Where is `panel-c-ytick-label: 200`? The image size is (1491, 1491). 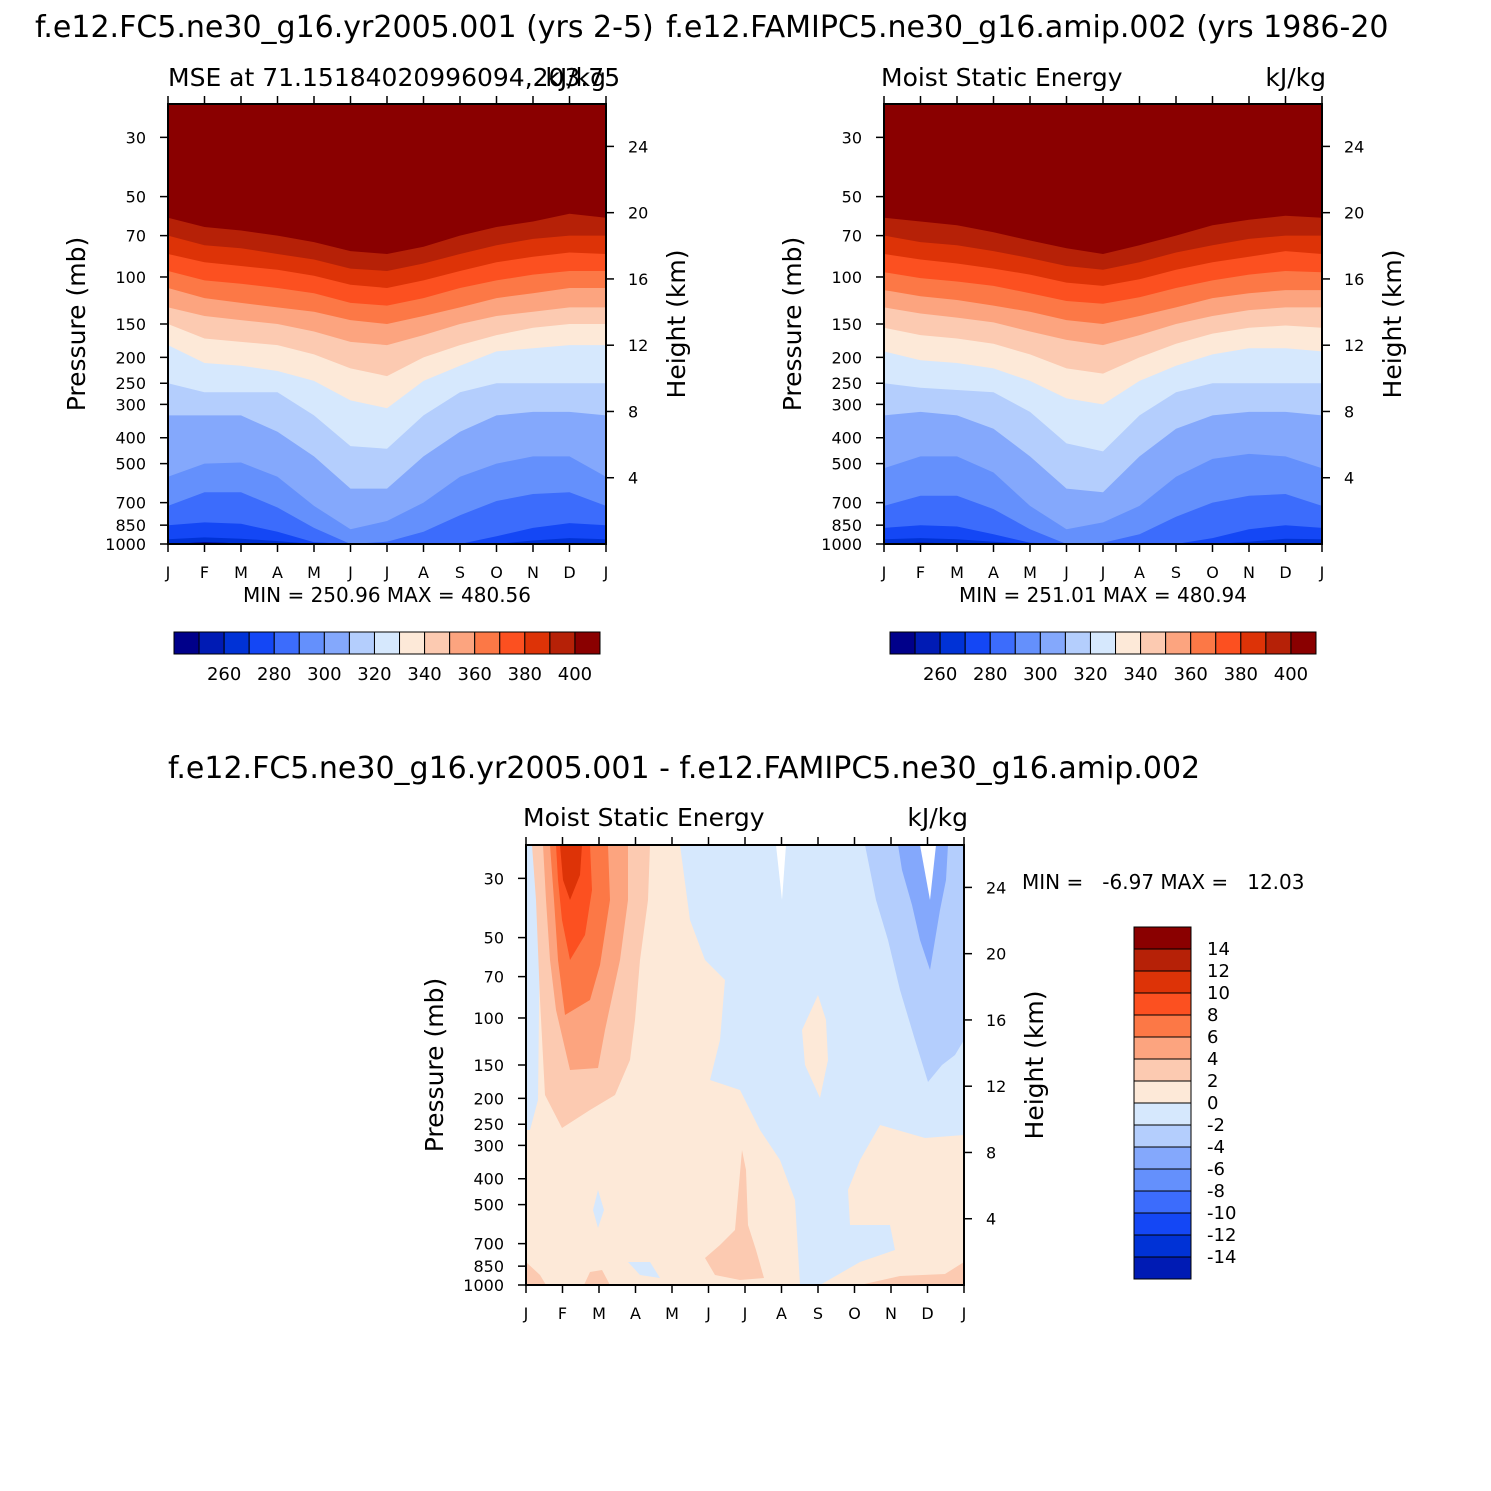
panel-c-ytick-label: 200 is located at coordinates (488, 1098).